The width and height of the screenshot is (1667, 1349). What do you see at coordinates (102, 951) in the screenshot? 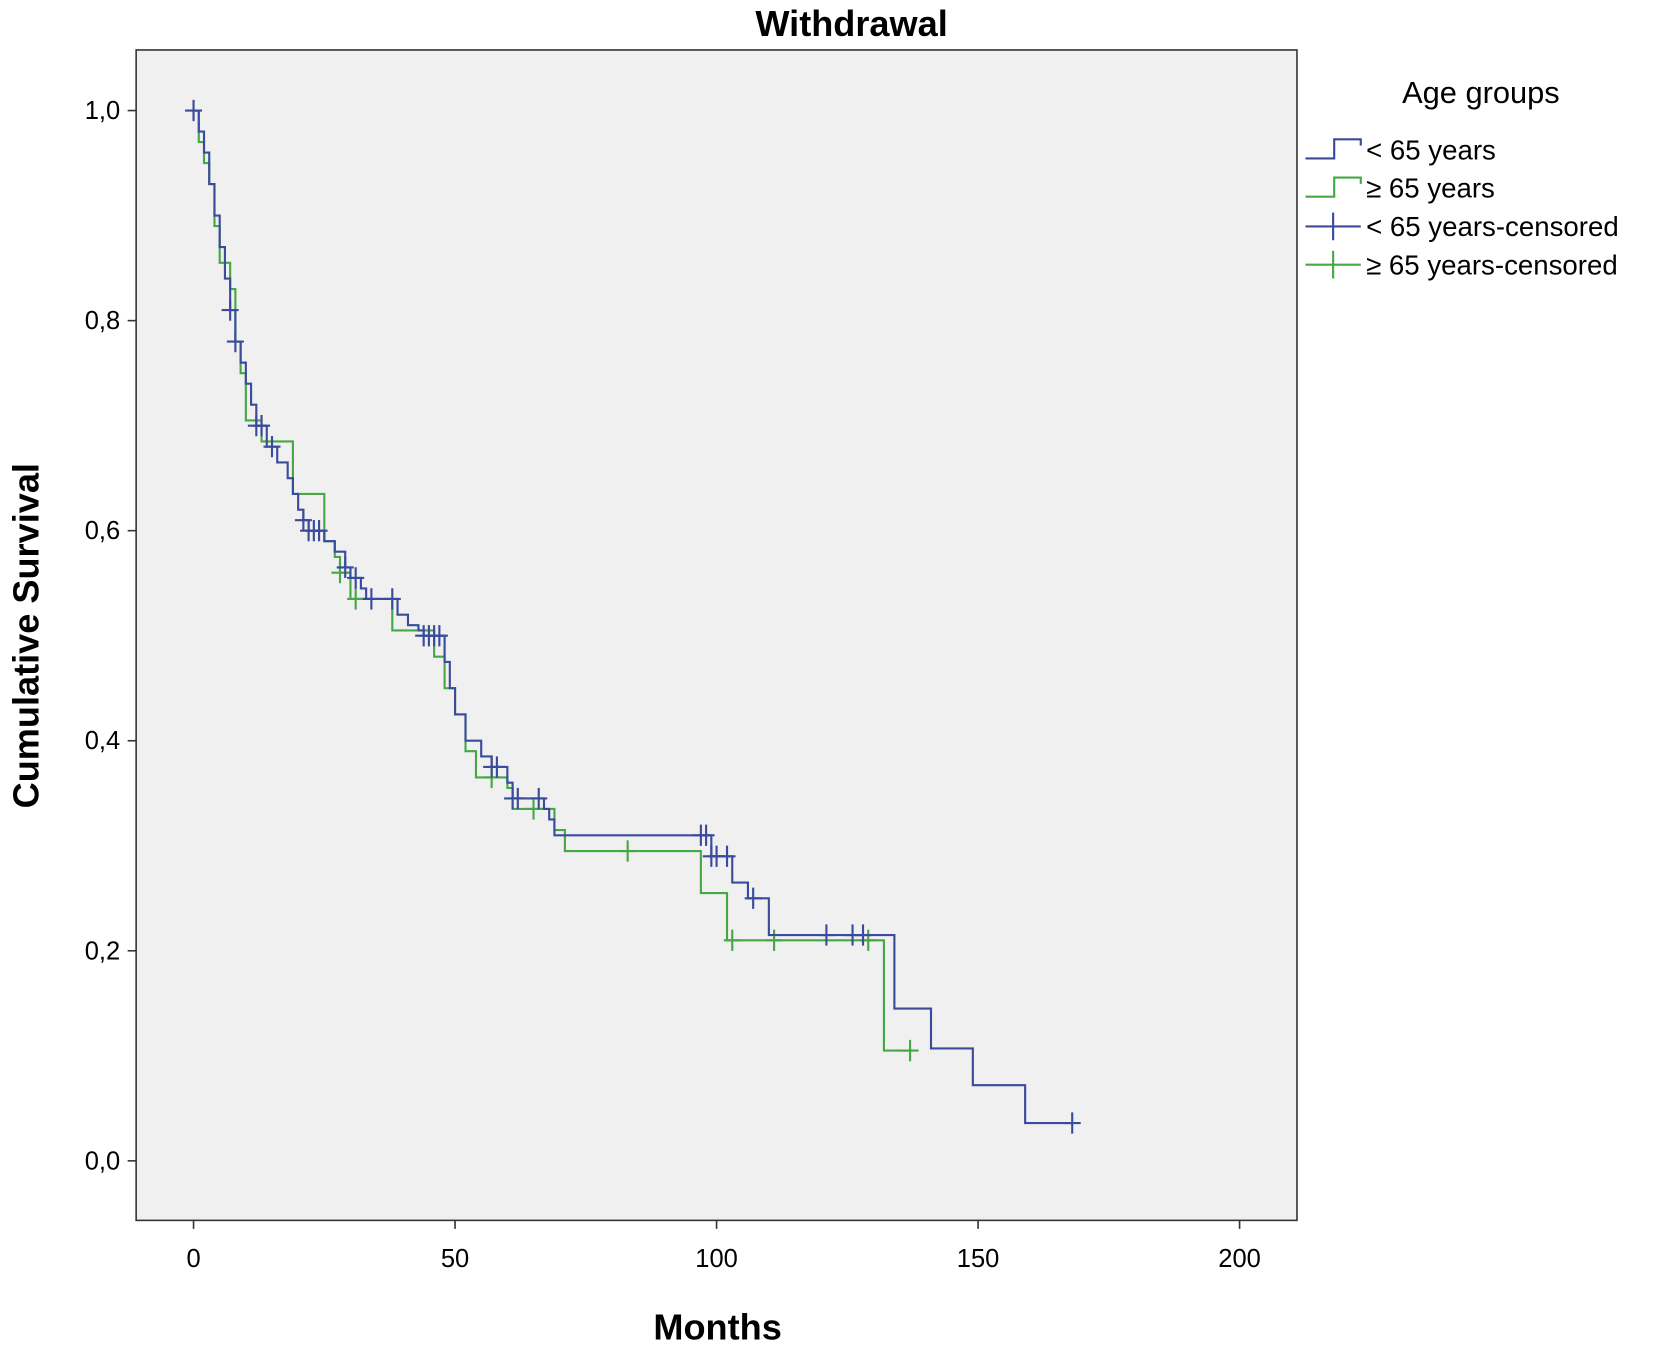
I see `y-tick-label: 0,2` at bounding box center [102, 951].